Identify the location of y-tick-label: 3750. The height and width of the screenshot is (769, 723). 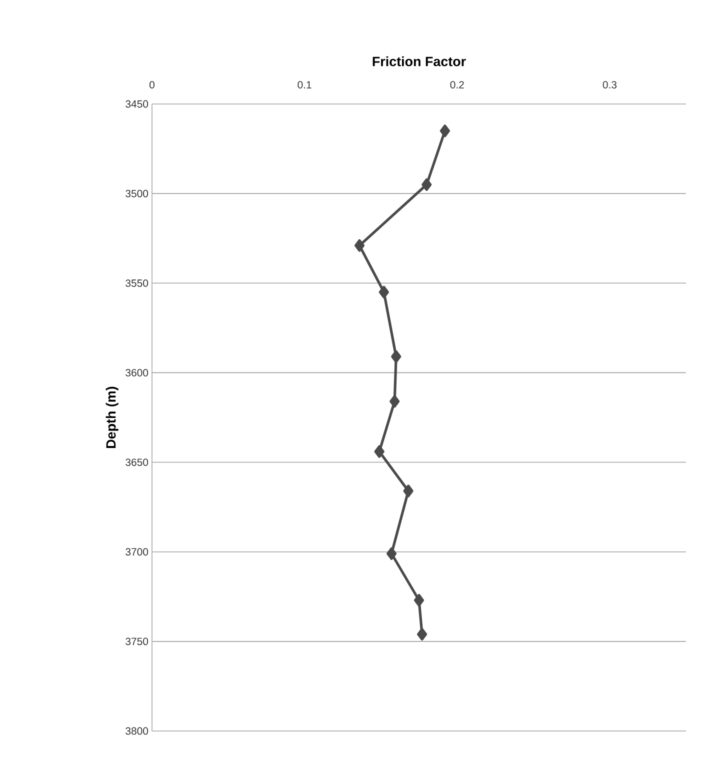
(137, 642).